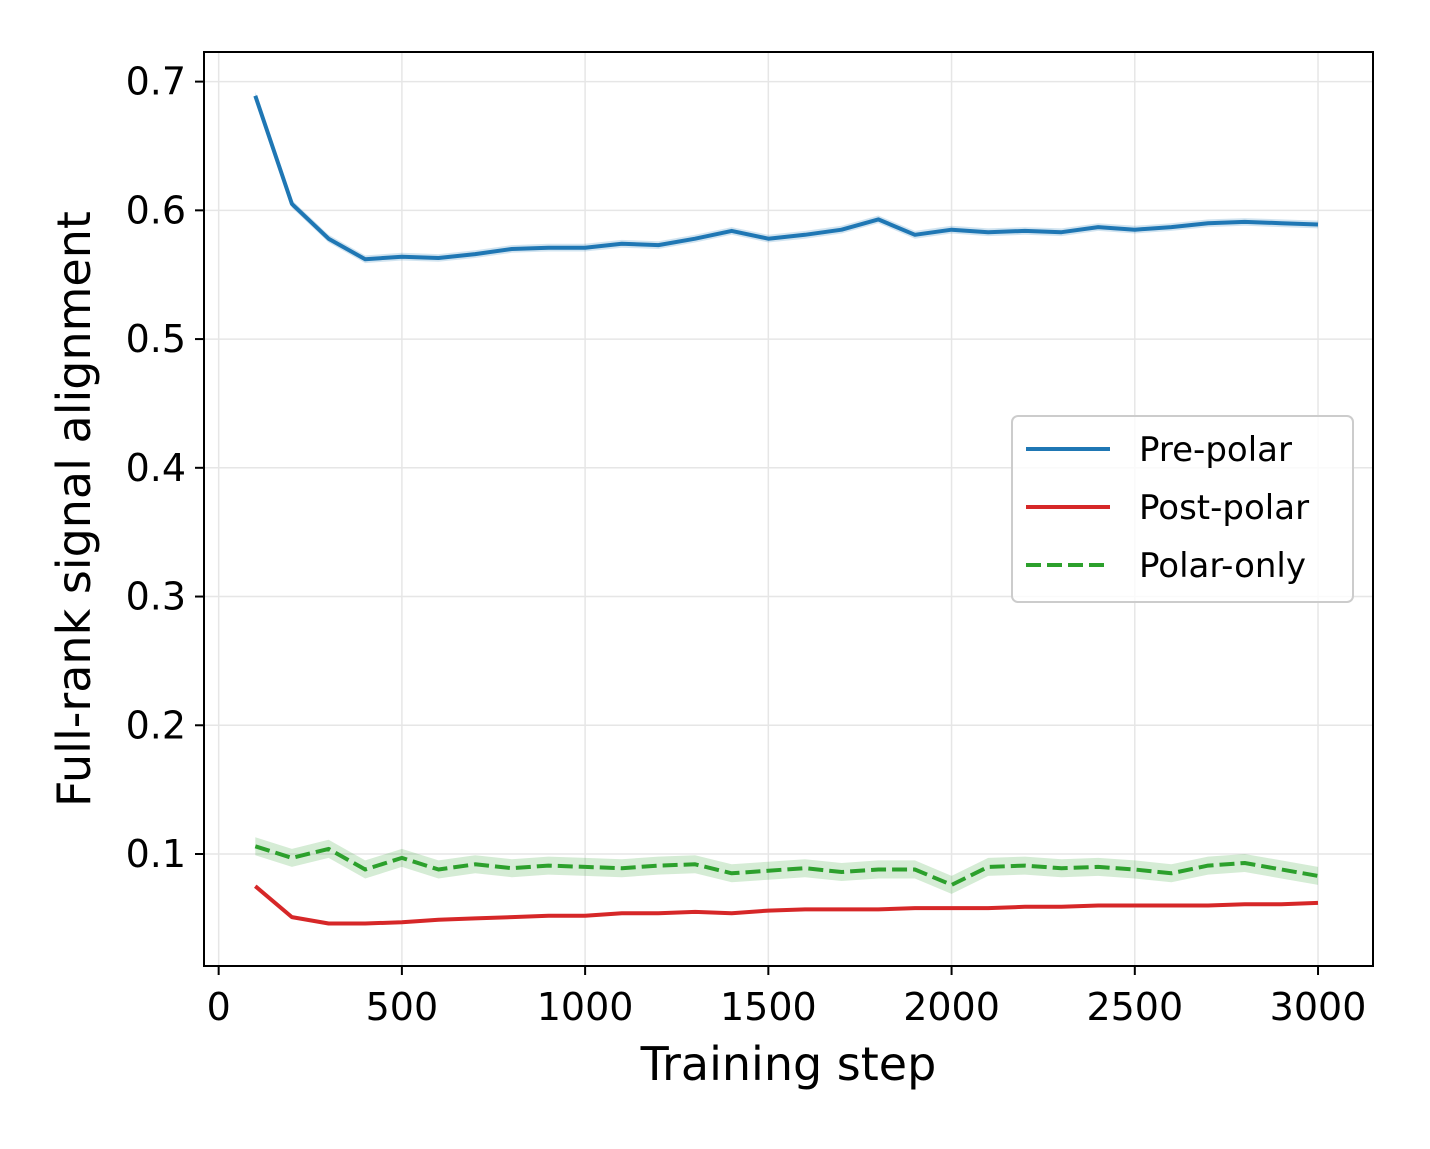 This screenshot has height=1149, width=1430. What do you see at coordinates (156, 339) in the screenshot?
I see `y-tick-label: 0.5` at bounding box center [156, 339].